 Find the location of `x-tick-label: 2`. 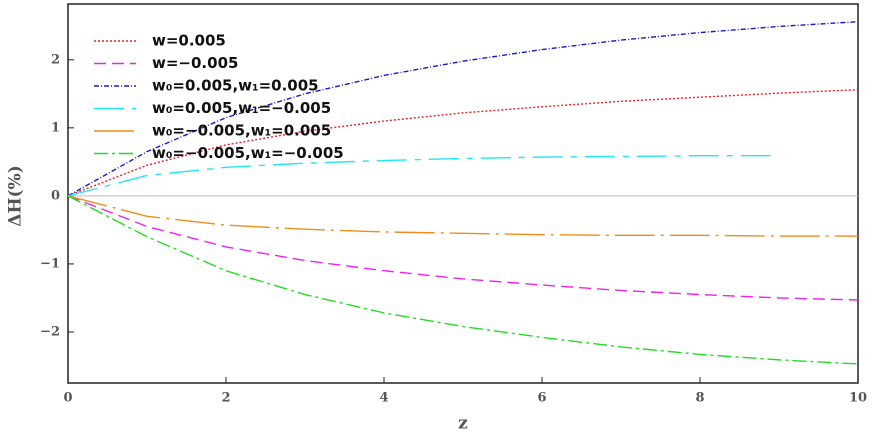

x-tick-label: 2 is located at coordinates (225, 398).